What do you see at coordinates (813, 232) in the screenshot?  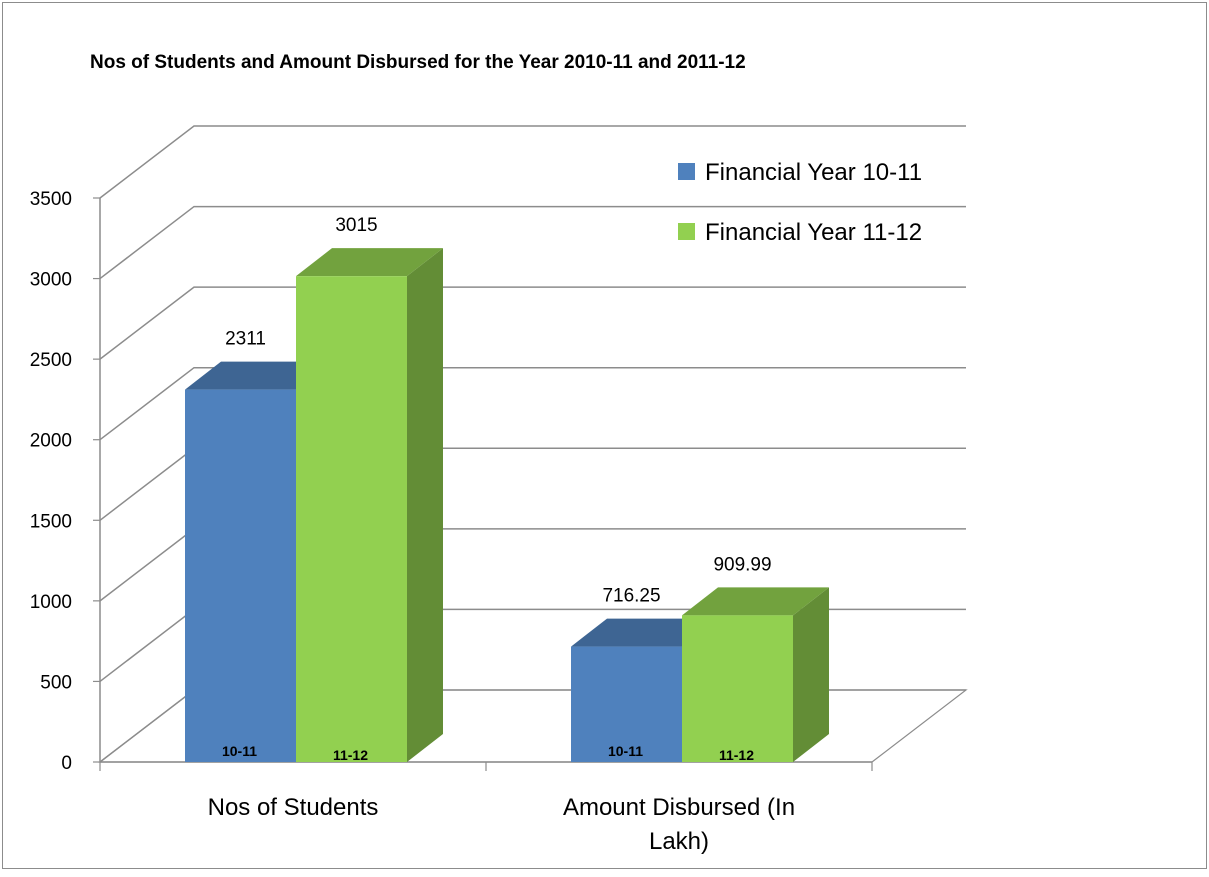 I see `legend-label: Financial Year 11-12` at bounding box center [813, 232].